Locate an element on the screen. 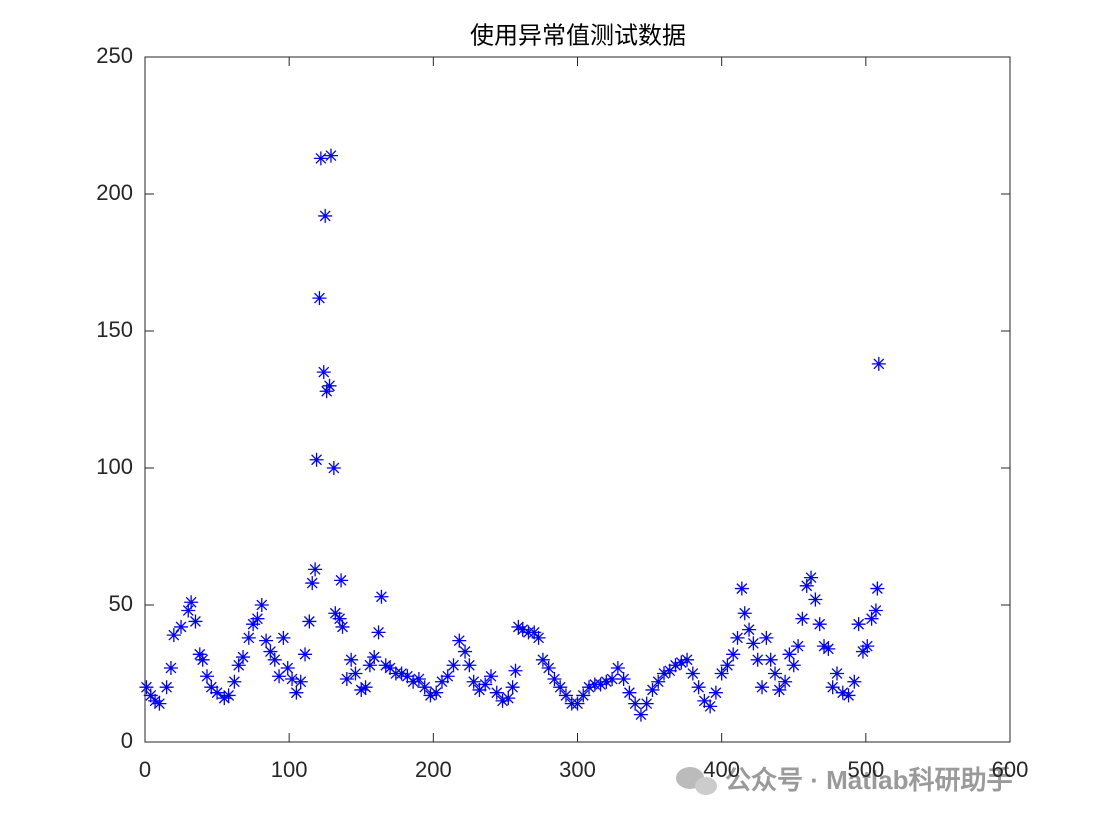 The height and width of the screenshot is (825, 1109). chart-title: 使用异常值测试数据 is located at coordinates (578, 35).